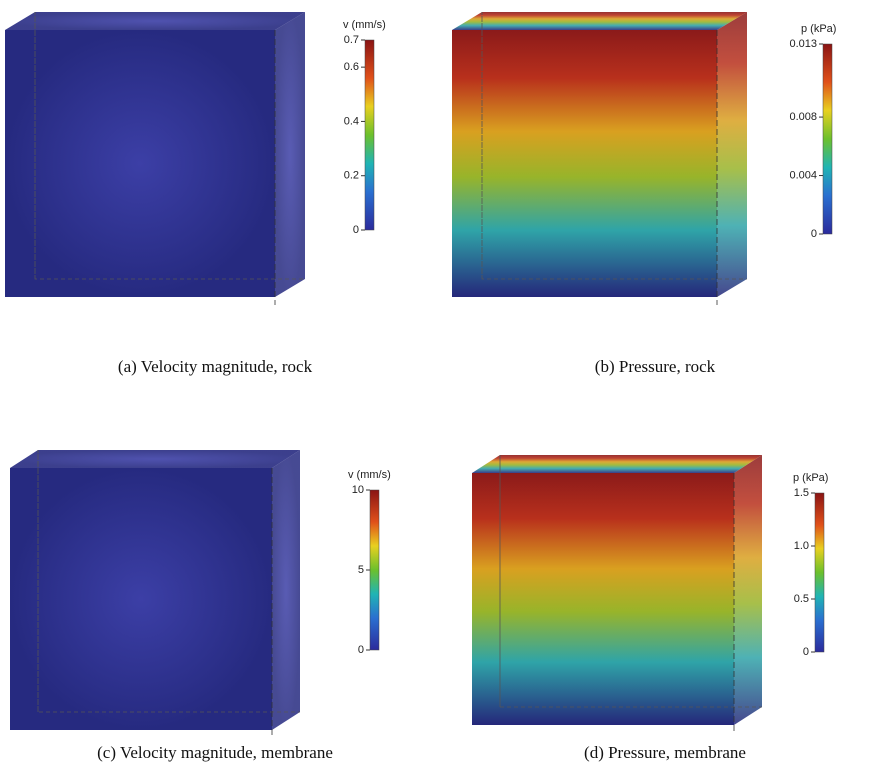 Image resolution: width=873 pixels, height=769 pixels. I want to click on colorbar-tick-label: 5, so click(361, 570).